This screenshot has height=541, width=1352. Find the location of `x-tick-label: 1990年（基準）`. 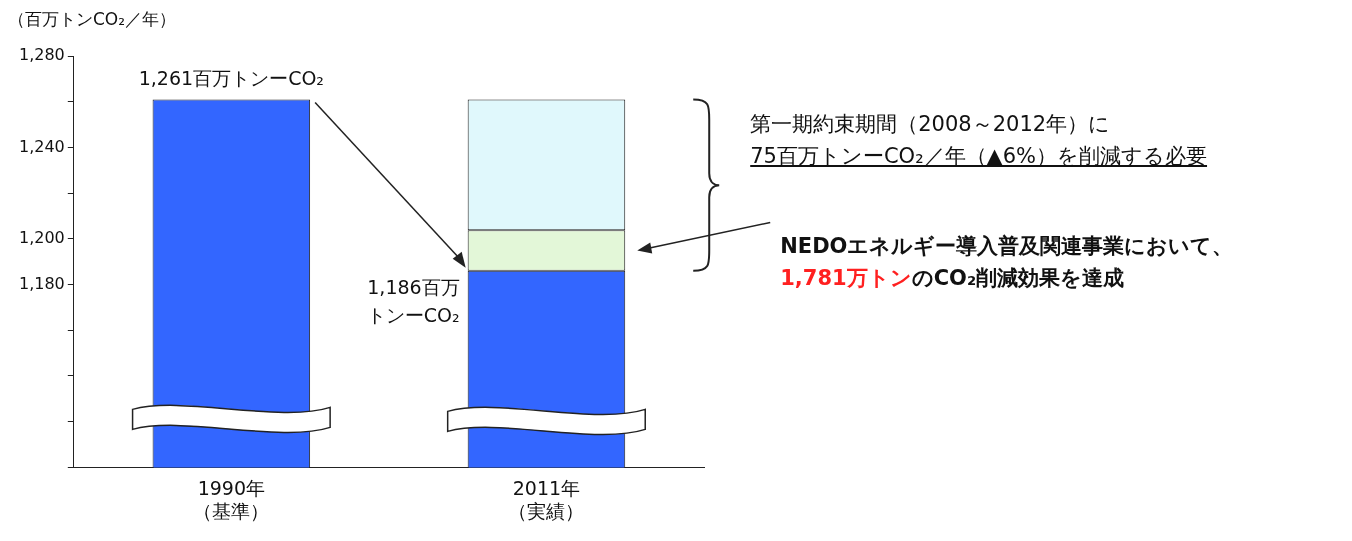

x-tick-label: 1990年（基準） is located at coordinates (231, 499).